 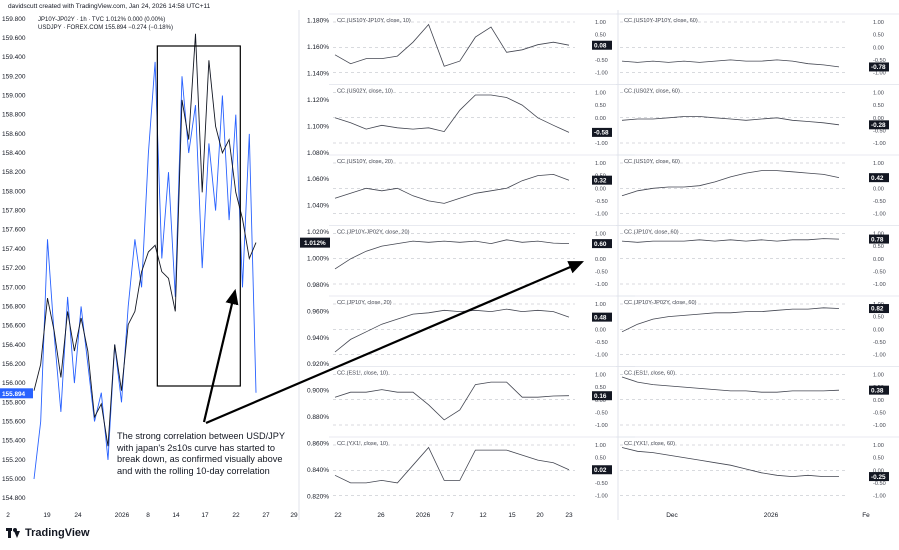 What do you see at coordinates (600, 180) in the screenshot?
I see `correlation-last-label: 0.32` at bounding box center [600, 180].